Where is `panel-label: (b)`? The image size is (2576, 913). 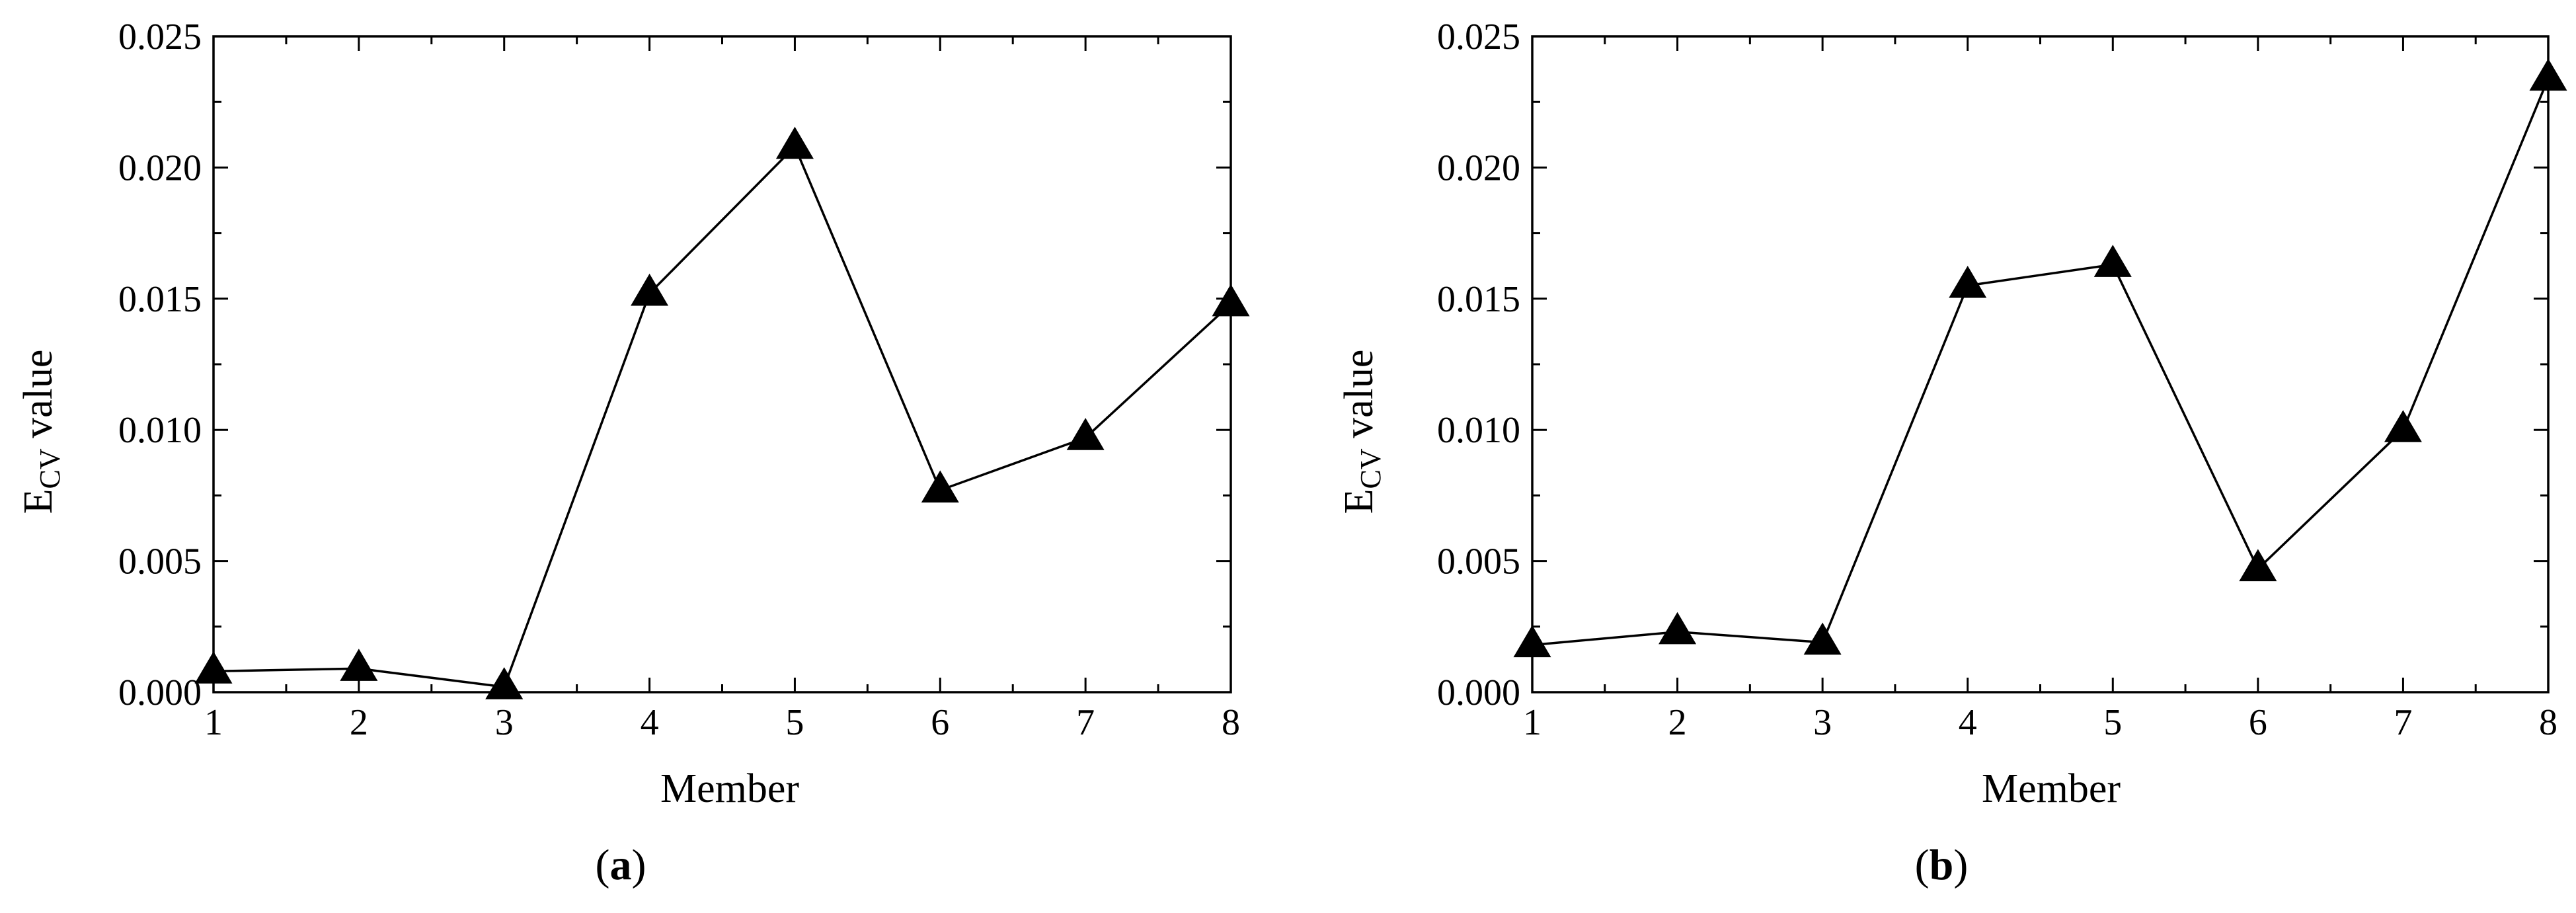
panel-label: (b) is located at coordinates (1942, 865).